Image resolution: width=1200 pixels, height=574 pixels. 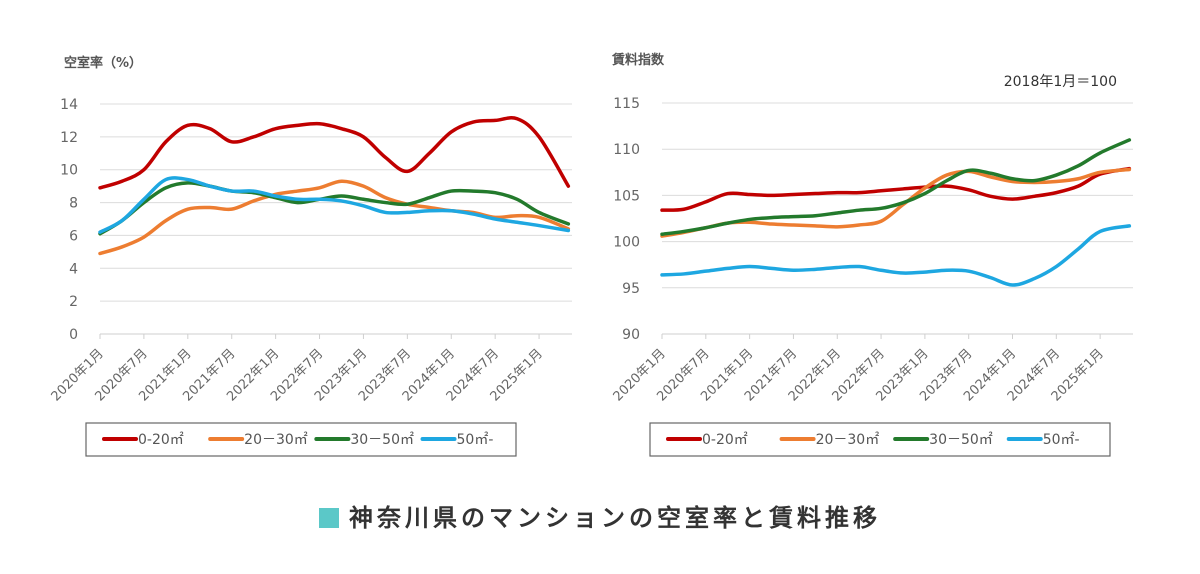 I want to click on y-tick-label: 14, so click(x=69, y=105).